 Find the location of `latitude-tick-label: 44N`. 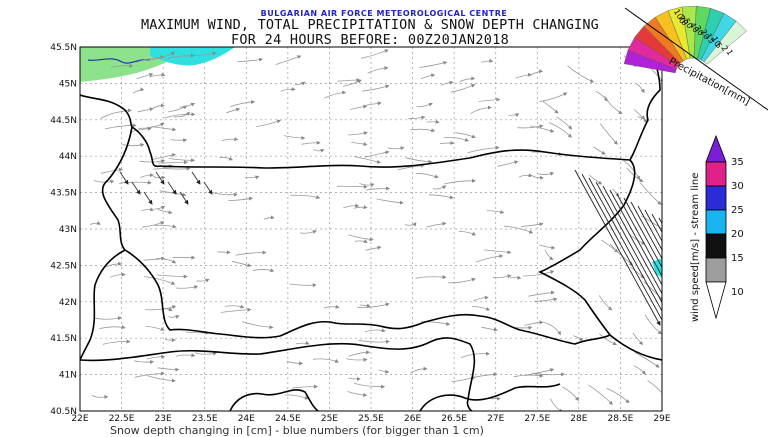

latitude-tick-label: 44N is located at coordinates (68, 157).